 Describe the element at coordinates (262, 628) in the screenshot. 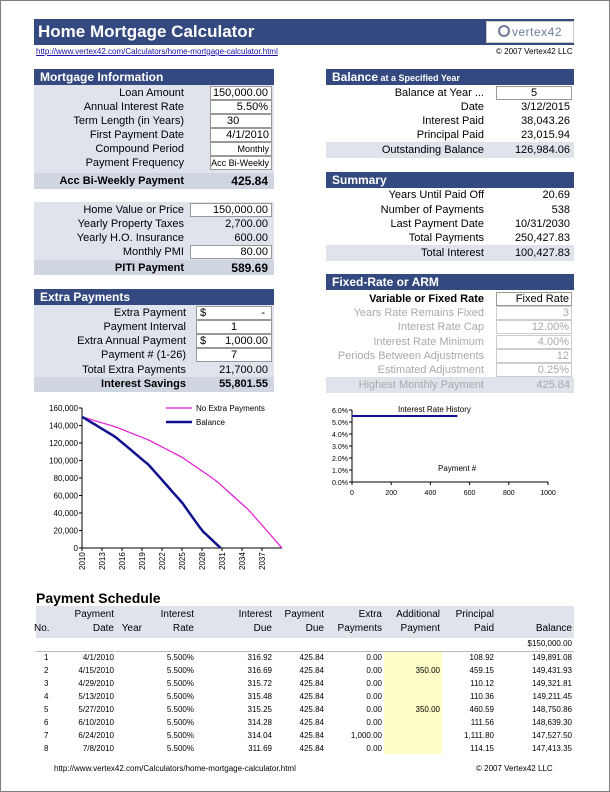

I see `schedule-header-bottom: Due` at that location.